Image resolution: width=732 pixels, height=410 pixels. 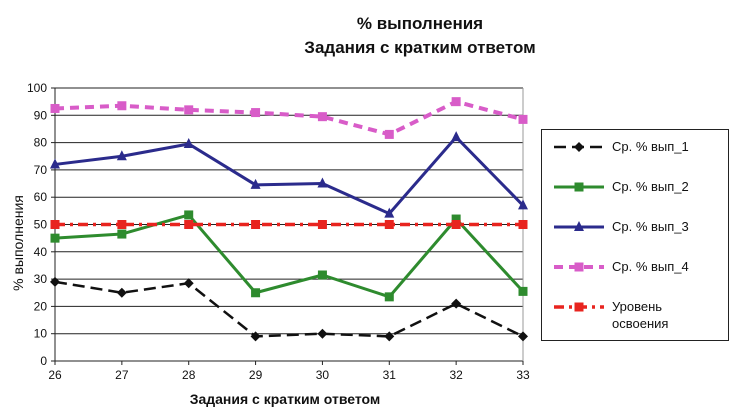 What do you see at coordinates (18, 243) in the screenshot?
I see `y-axis-label: % выполнения` at bounding box center [18, 243].